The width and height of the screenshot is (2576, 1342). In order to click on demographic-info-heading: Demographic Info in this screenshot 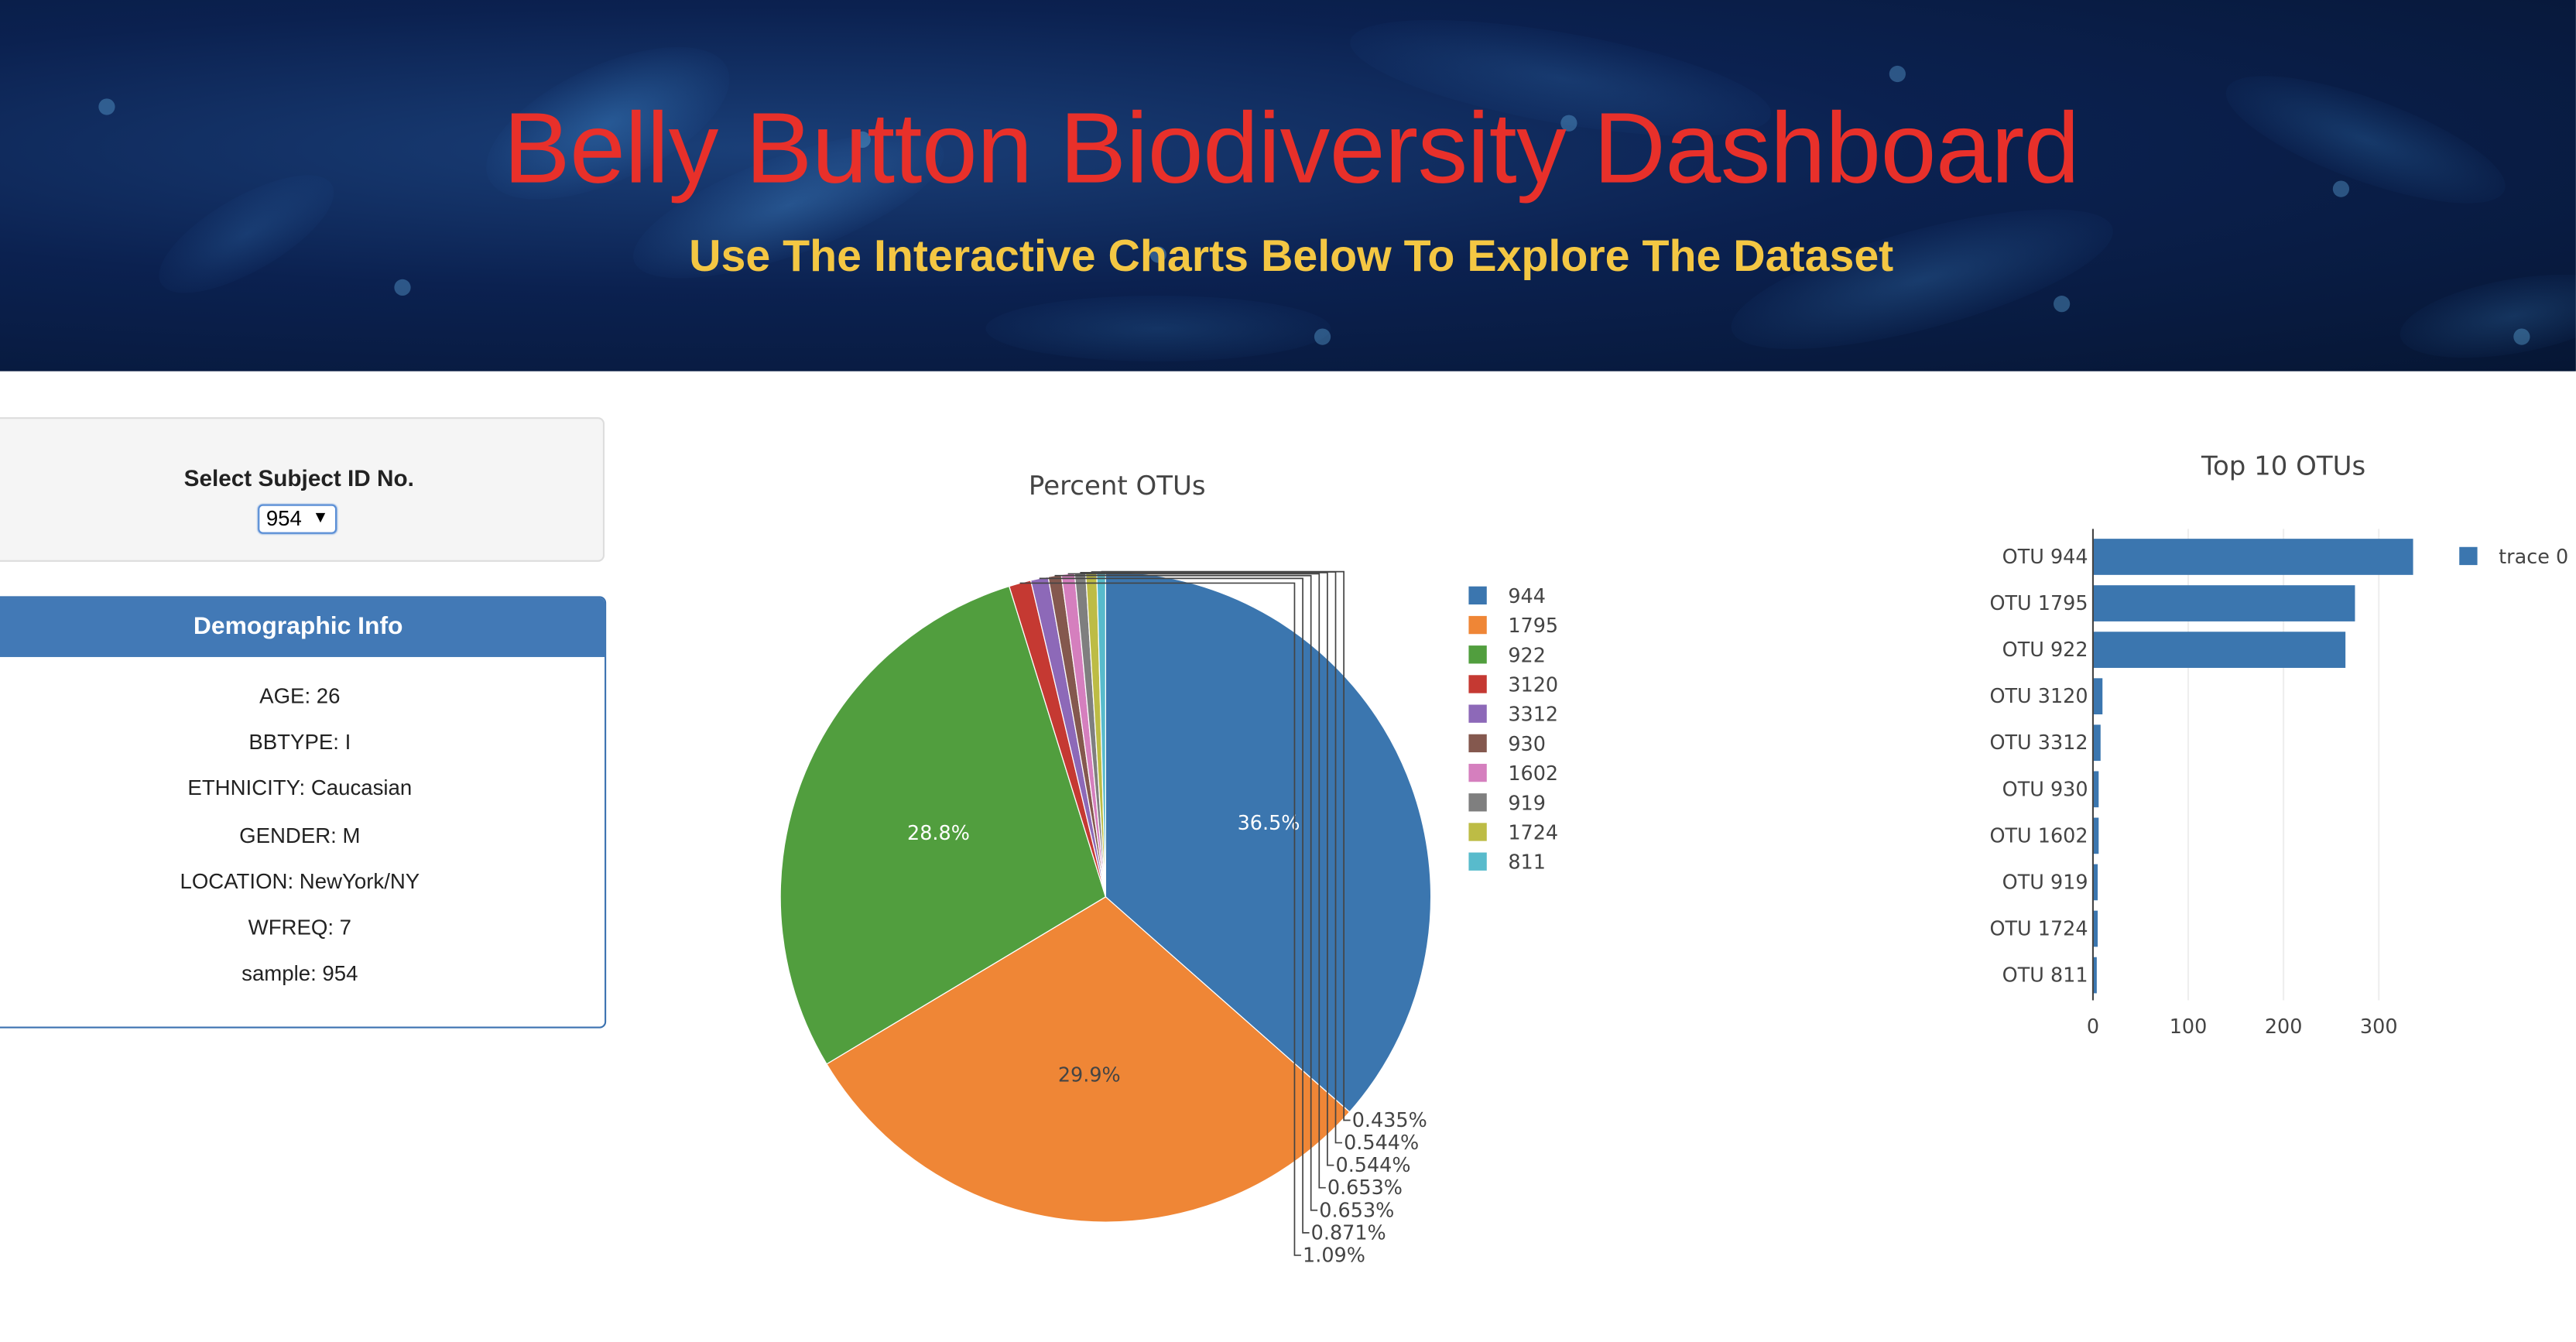, I will do `click(302, 627)`.